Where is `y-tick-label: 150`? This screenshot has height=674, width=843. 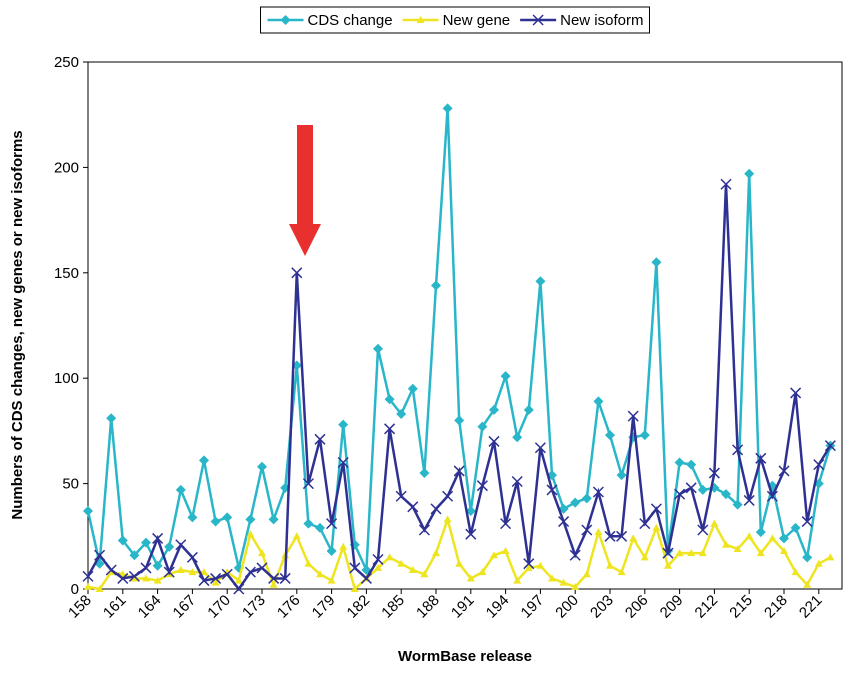 y-tick-label: 150 is located at coordinates (66, 273).